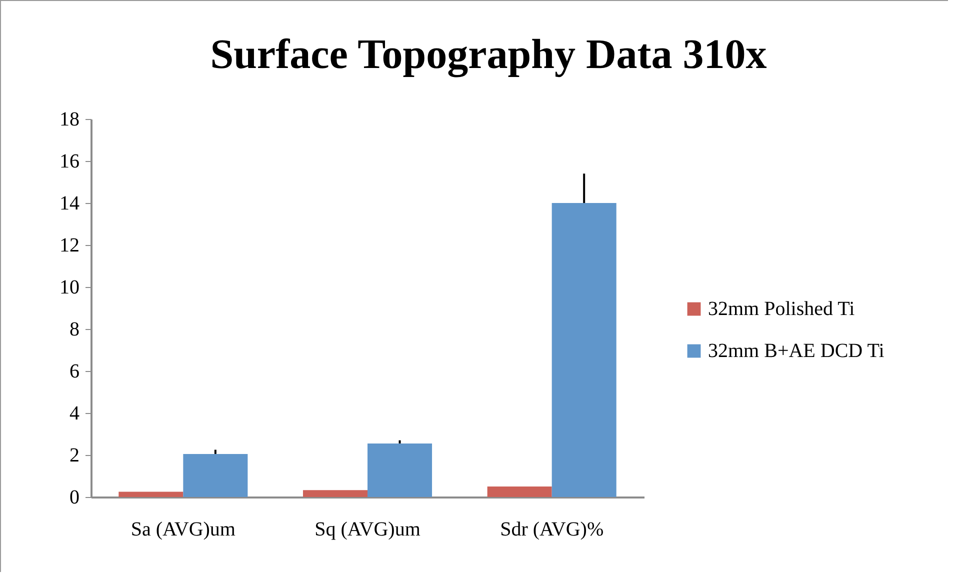 Image resolution: width=956 pixels, height=580 pixels. Describe the element at coordinates (488, 55) in the screenshot. I see `chart-title: Surface Topography Data 310x` at that location.